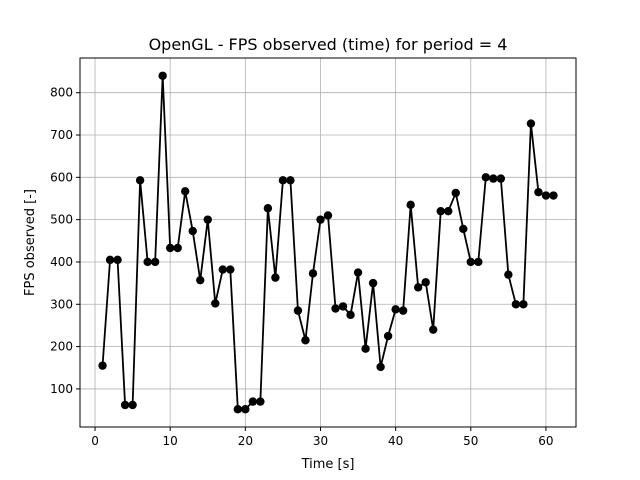 The width and height of the screenshot is (640, 480). I want to click on x-axis-label: Time [s], so click(328, 464).